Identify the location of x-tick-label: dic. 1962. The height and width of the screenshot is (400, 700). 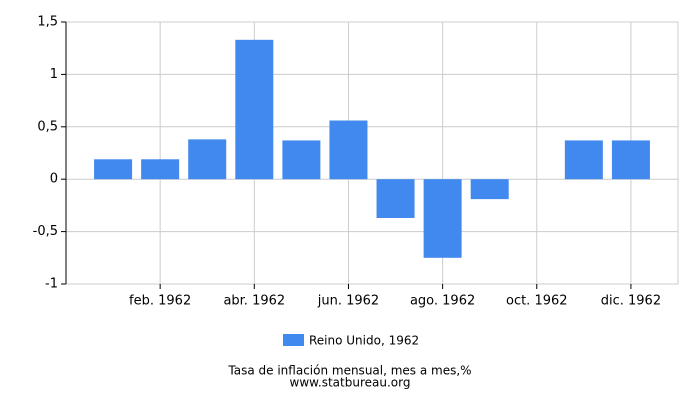
(631, 301).